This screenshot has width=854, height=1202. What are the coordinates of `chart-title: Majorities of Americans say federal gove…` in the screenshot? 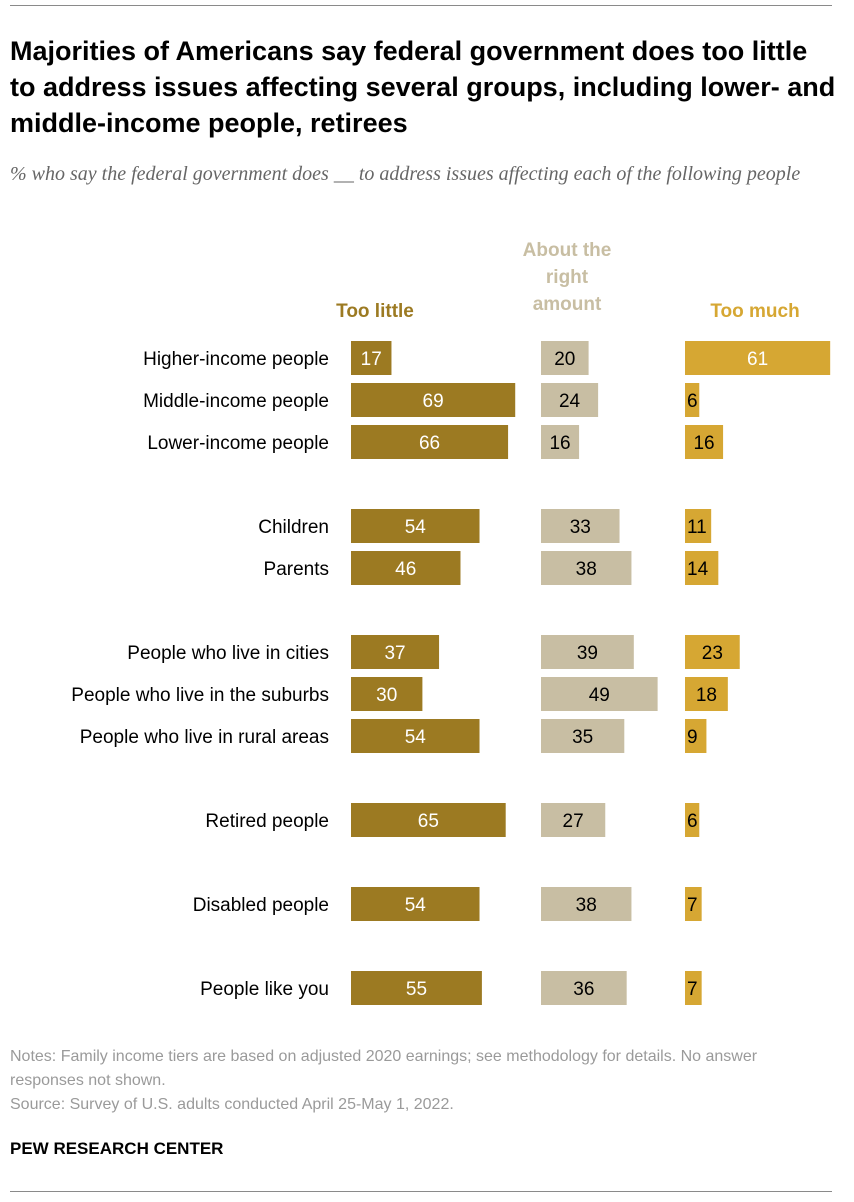 It's located at (423, 87).